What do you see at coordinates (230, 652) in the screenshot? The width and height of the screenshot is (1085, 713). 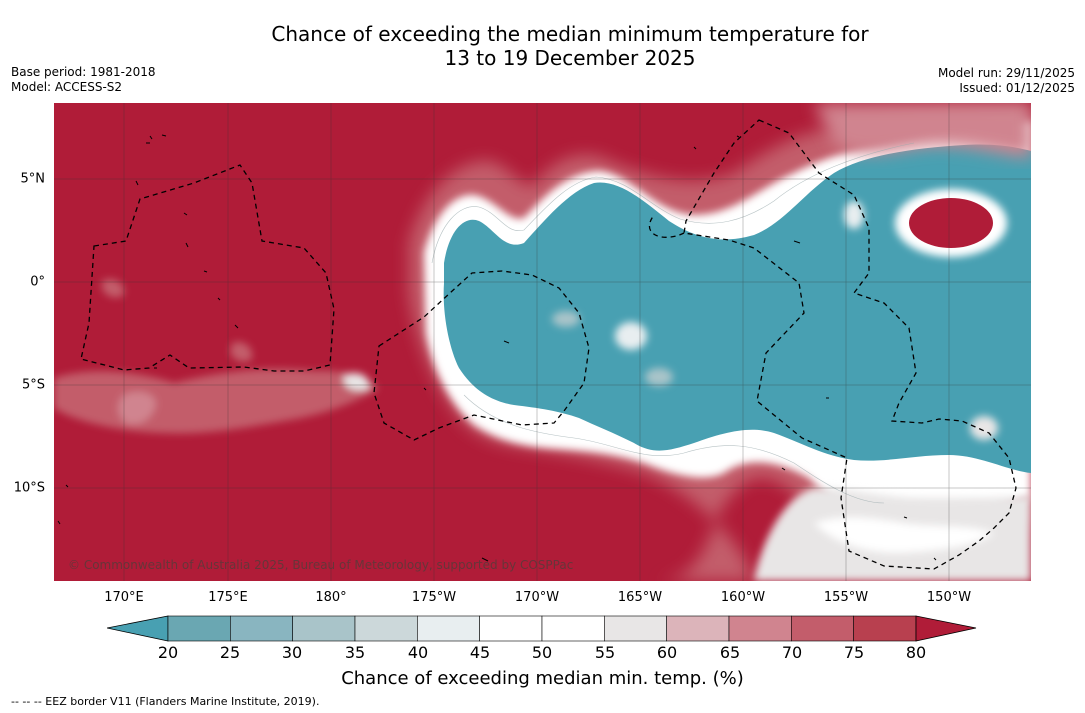 I see `colorbar-tick: 25` at bounding box center [230, 652].